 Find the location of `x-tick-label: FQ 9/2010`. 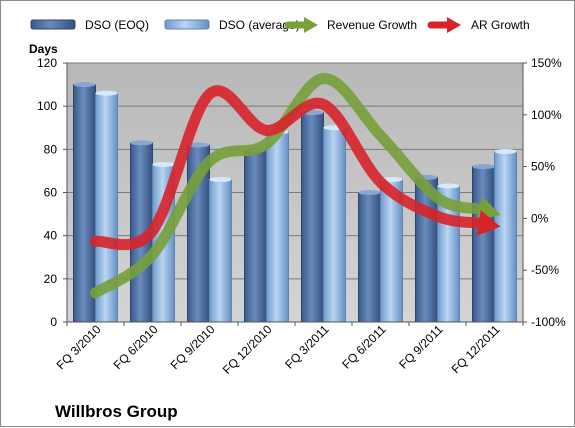

x-tick-label: FQ 9/2010 is located at coordinates (193, 347).